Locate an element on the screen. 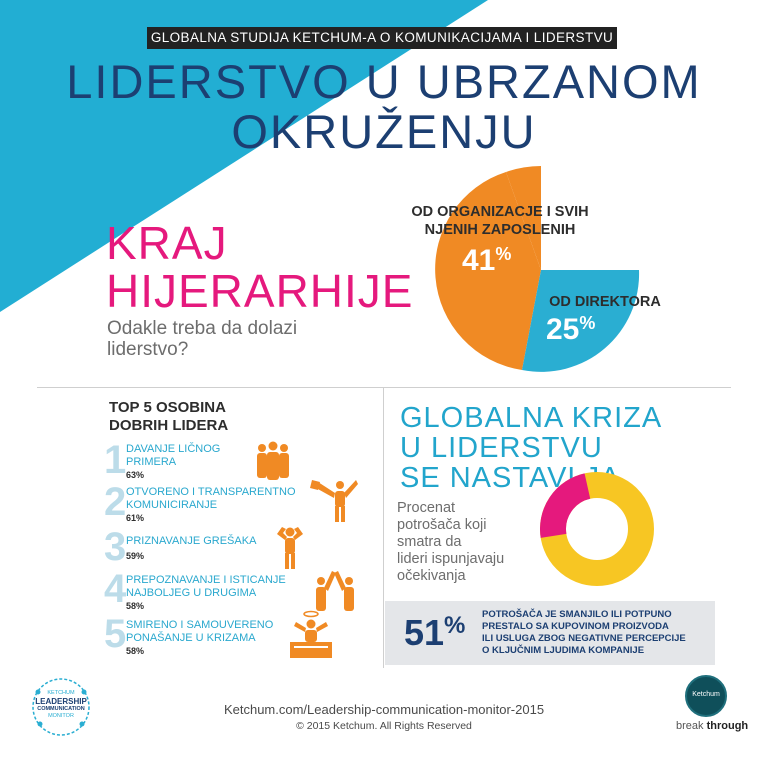  pie-percent-sign-2: % is located at coordinates (587, 323).